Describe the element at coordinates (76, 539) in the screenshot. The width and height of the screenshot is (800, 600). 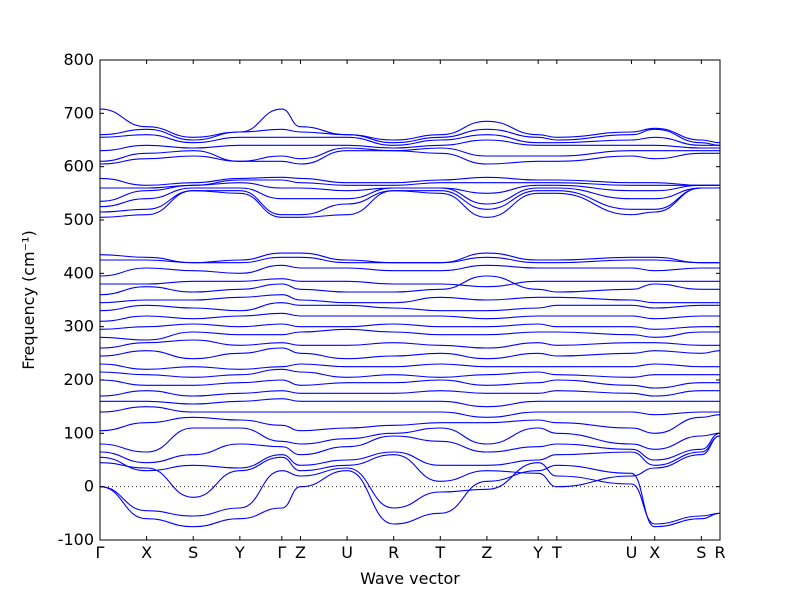
I see `y-tick-label: -100` at that location.